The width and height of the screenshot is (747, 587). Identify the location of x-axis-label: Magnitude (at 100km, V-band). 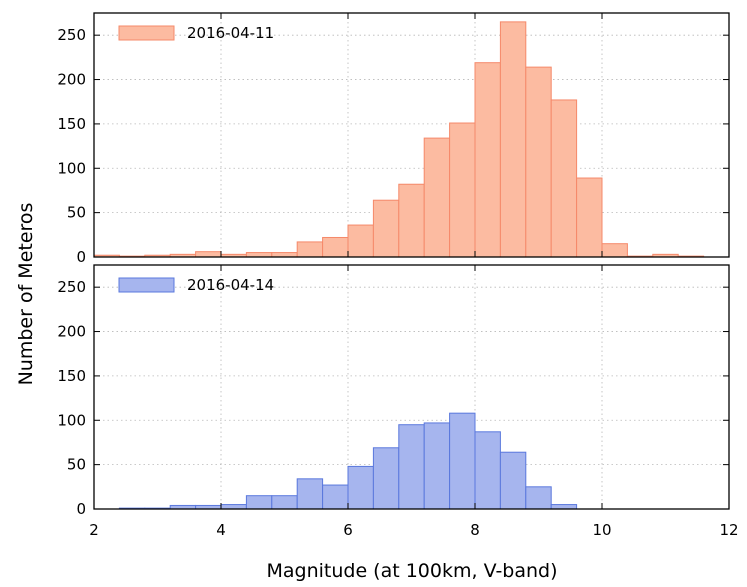
(411, 571).